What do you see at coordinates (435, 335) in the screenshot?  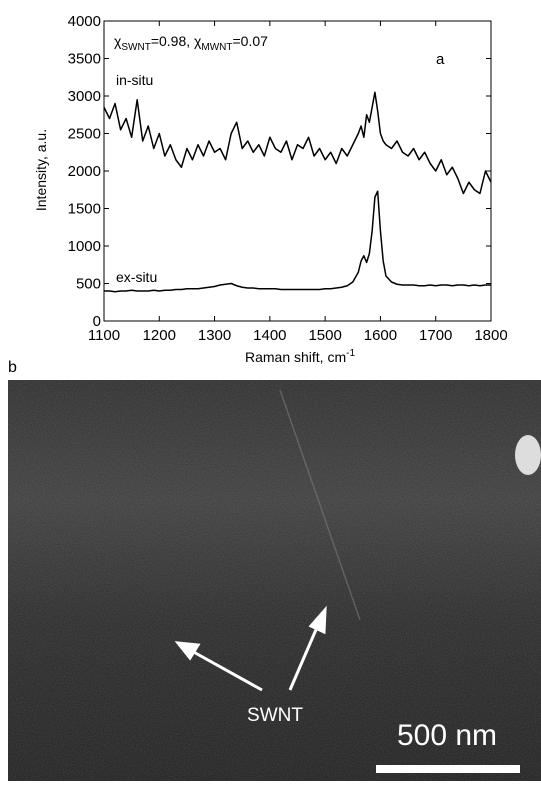 I see `x-tick-label: 1700` at bounding box center [435, 335].